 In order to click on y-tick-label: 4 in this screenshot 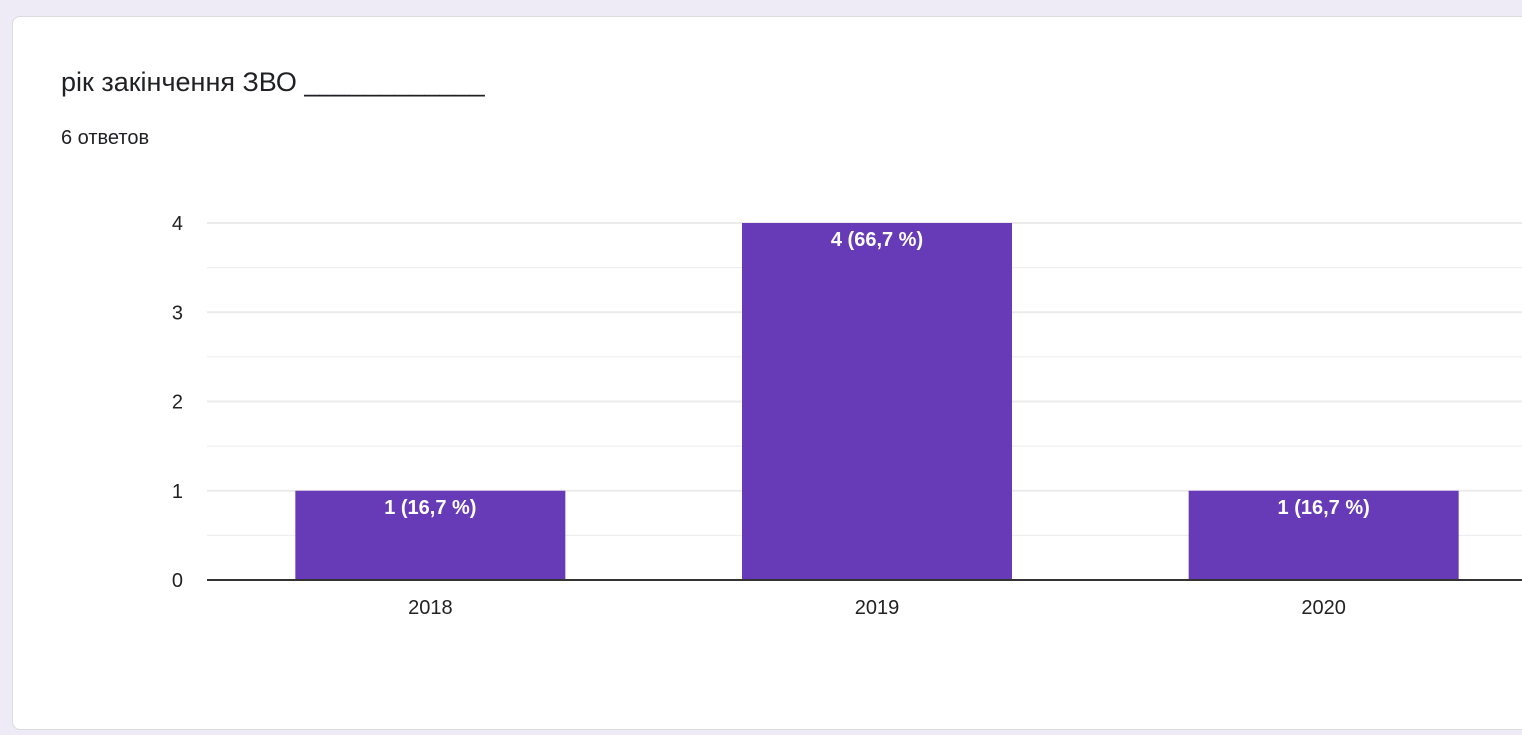, I will do `click(177, 224)`.